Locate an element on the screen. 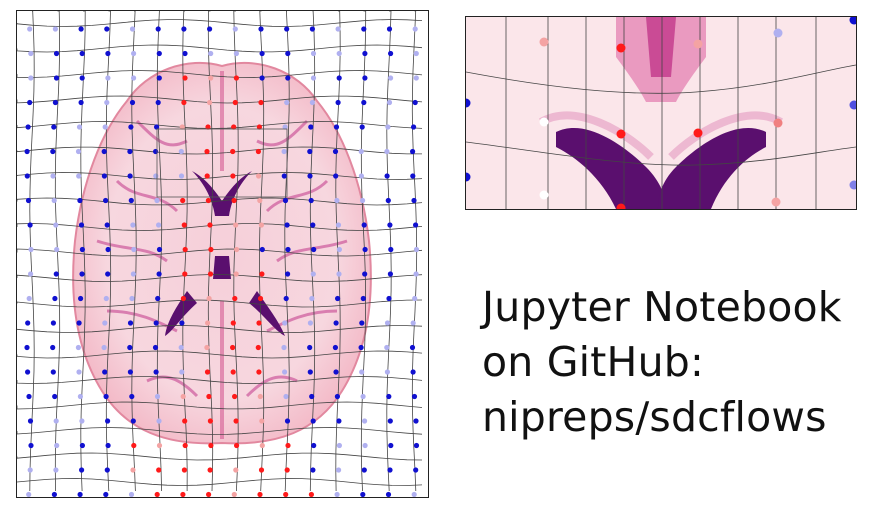 Image resolution: width=881 pixels, height=527 pixels. grid-line-vertical is located at coordinates (159, 251).